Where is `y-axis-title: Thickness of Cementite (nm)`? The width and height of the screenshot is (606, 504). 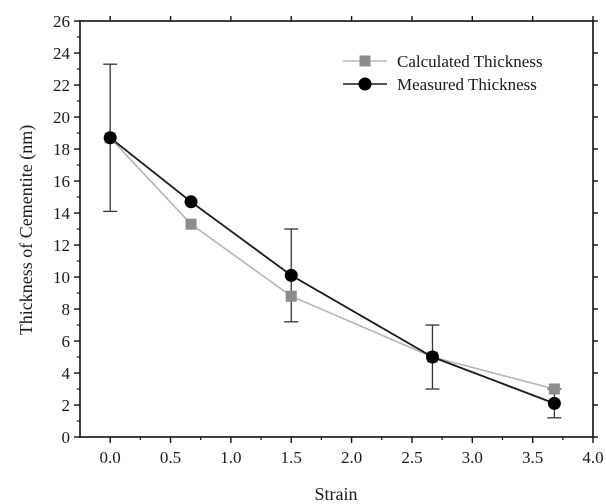
y-axis-title: Thickness of Cementite (nm) is located at coordinates (26, 230).